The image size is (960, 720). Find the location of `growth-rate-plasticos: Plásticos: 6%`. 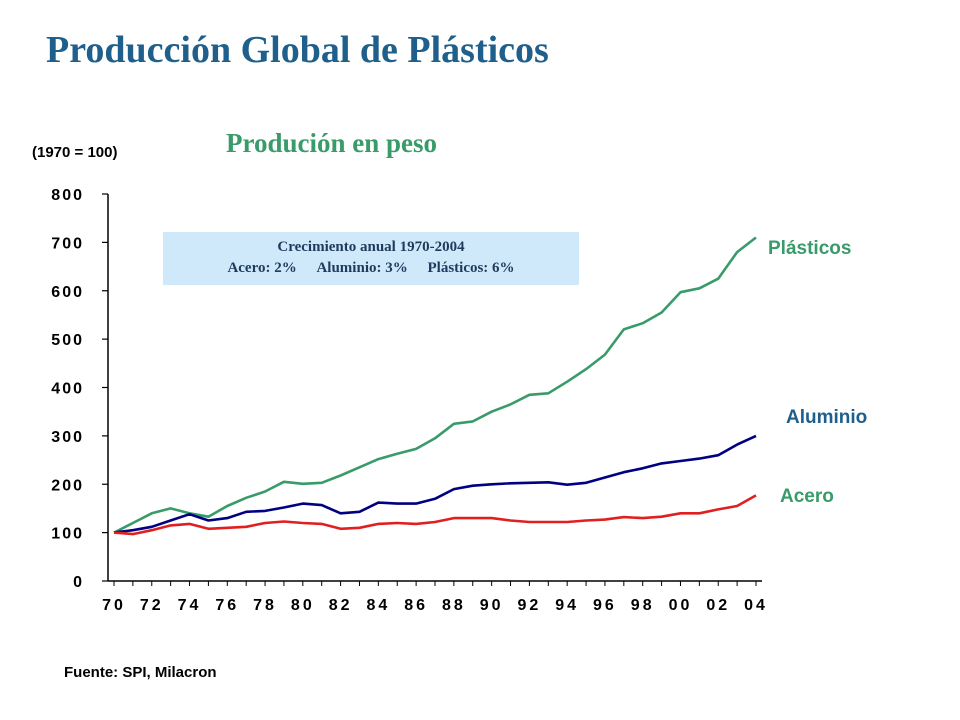

growth-rate-plasticos: Plásticos: 6% is located at coordinates (471, 268).